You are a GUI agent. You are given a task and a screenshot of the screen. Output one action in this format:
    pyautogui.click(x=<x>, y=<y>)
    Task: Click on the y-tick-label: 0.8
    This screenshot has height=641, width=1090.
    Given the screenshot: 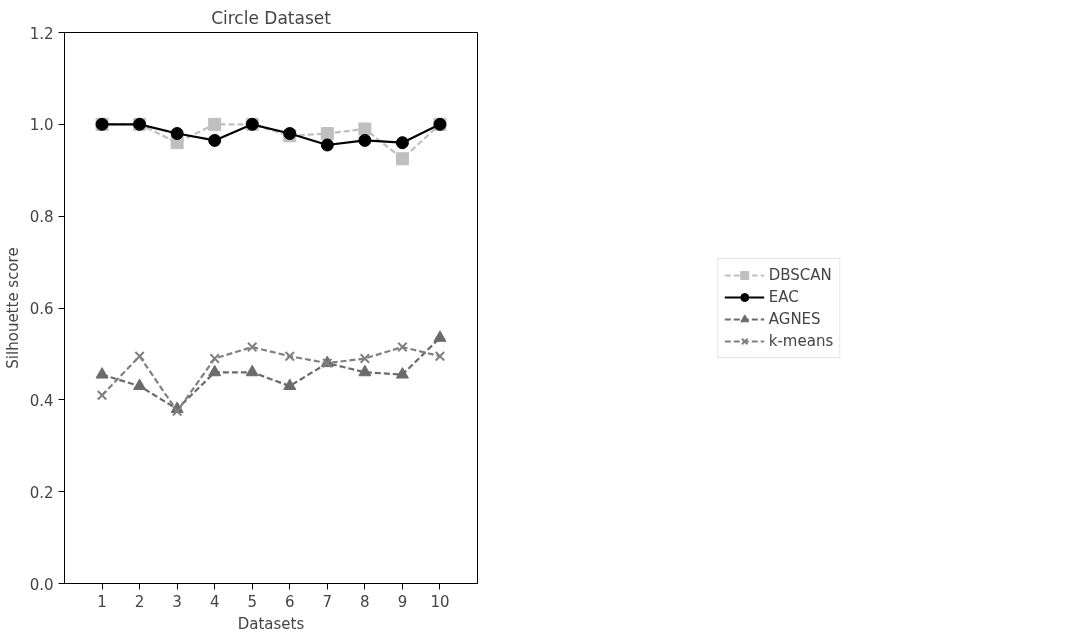 What is the action you would take?
    pyautogui.click(x=41, y=217)
    